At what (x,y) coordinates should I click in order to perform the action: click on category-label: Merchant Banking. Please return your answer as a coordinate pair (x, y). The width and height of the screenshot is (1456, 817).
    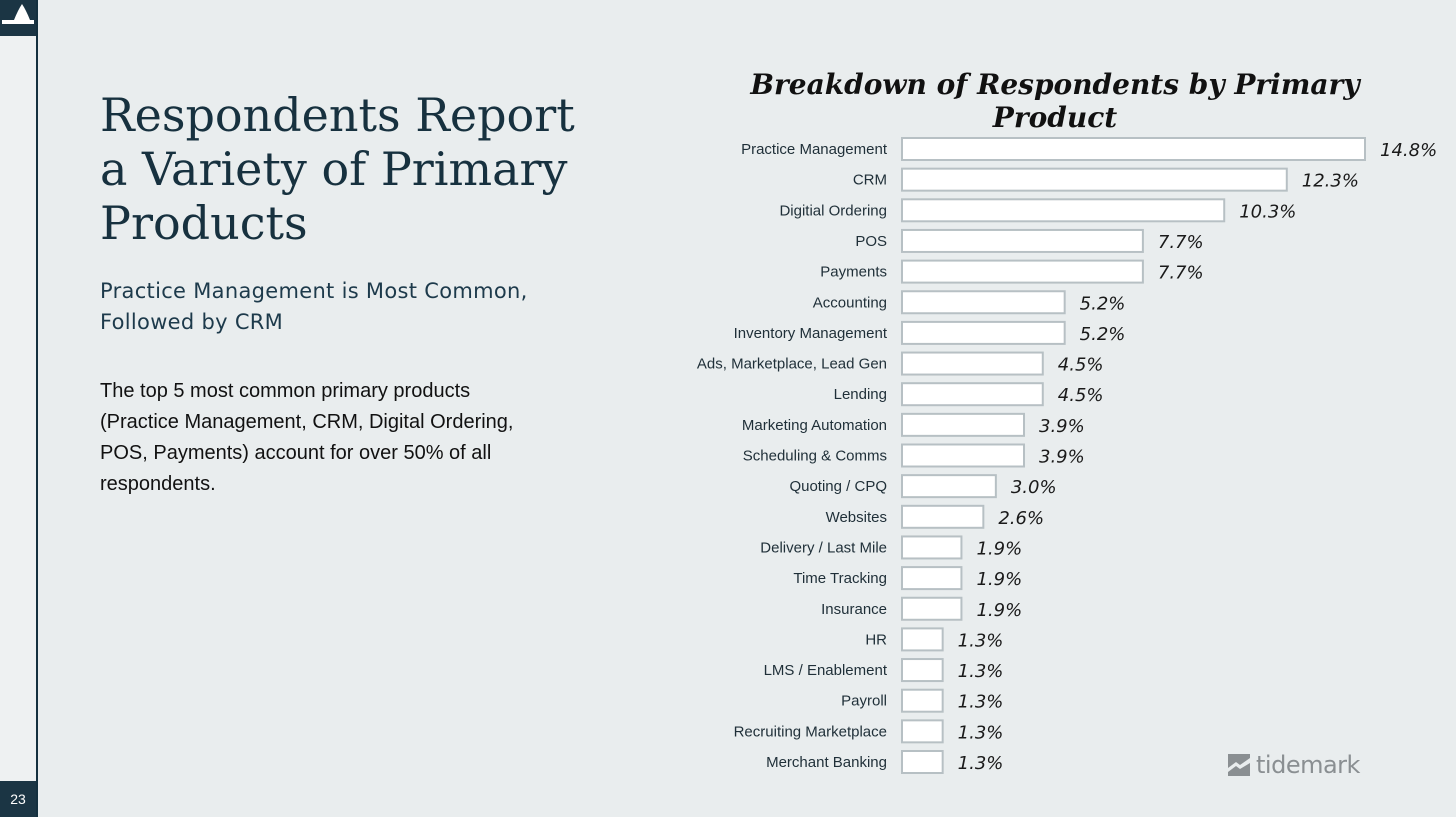
    Looking at the image, I should click on (826, 762).